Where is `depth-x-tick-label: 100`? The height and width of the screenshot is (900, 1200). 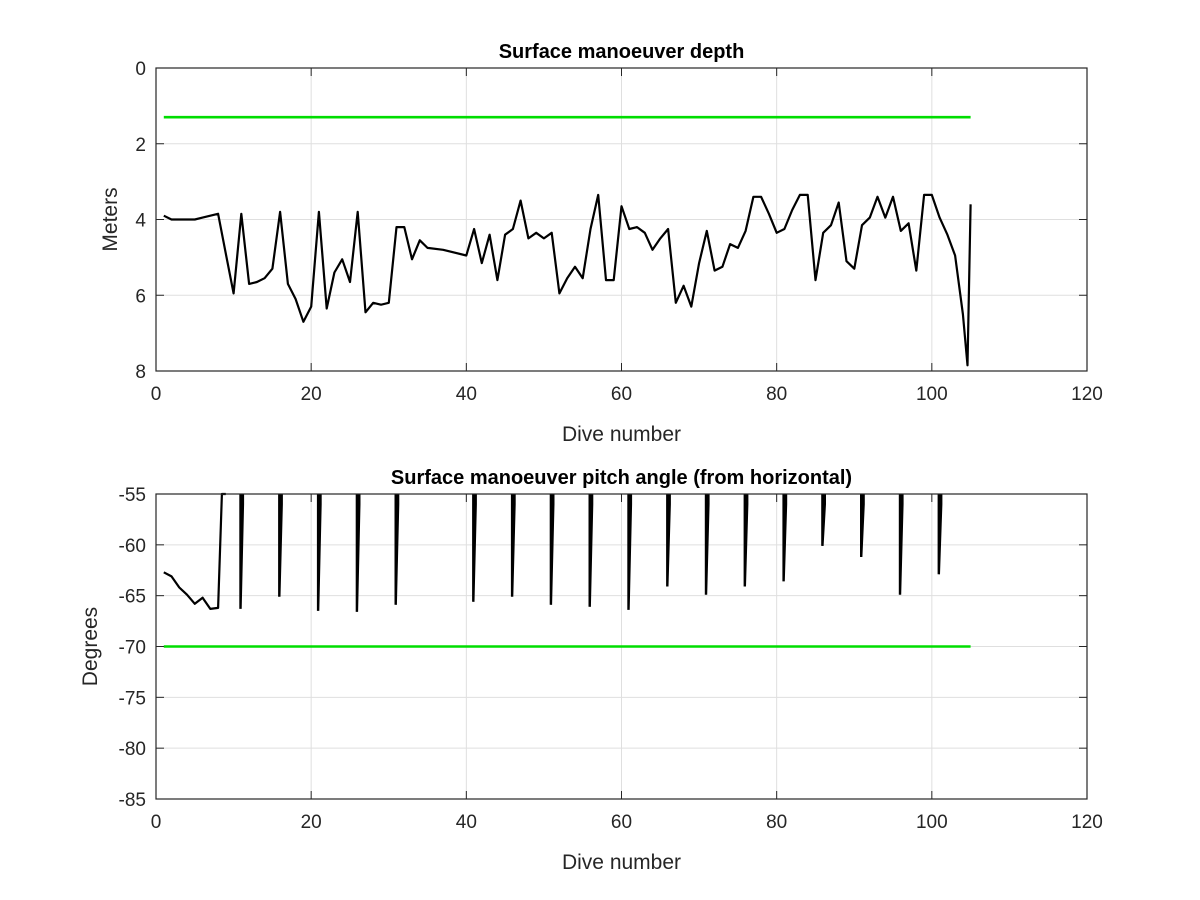
depth-x-tick-label: 100 is located at coordinates (932, 394).